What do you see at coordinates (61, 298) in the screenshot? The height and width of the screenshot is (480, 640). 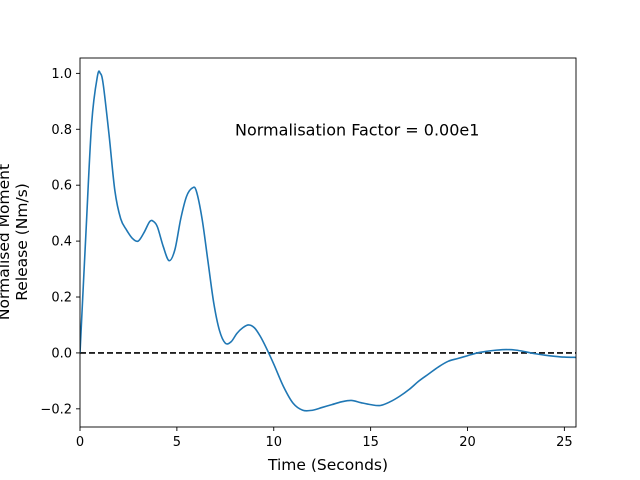 I see `y-tick-label: 0.2` at bounding box center [61, 298].